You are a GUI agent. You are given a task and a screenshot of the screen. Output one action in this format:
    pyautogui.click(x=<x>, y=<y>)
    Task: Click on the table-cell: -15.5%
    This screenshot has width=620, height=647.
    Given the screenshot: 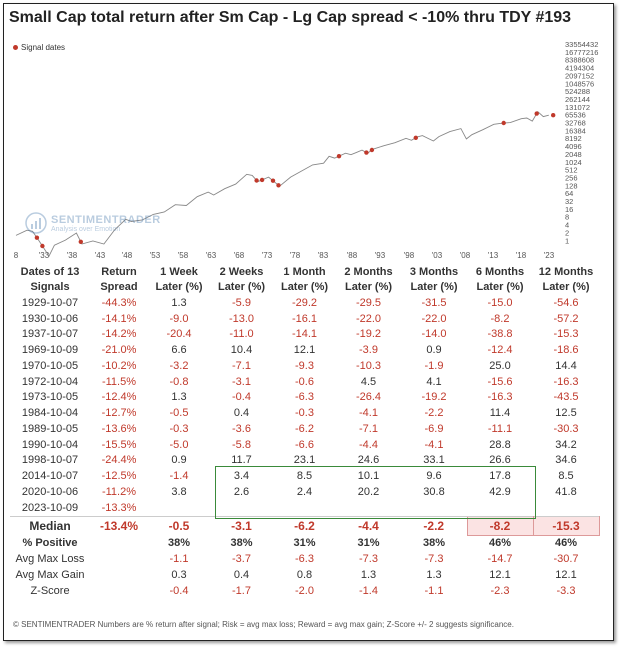 What is the action you would take?
    pyautogui.click(x=119, y=444)
    